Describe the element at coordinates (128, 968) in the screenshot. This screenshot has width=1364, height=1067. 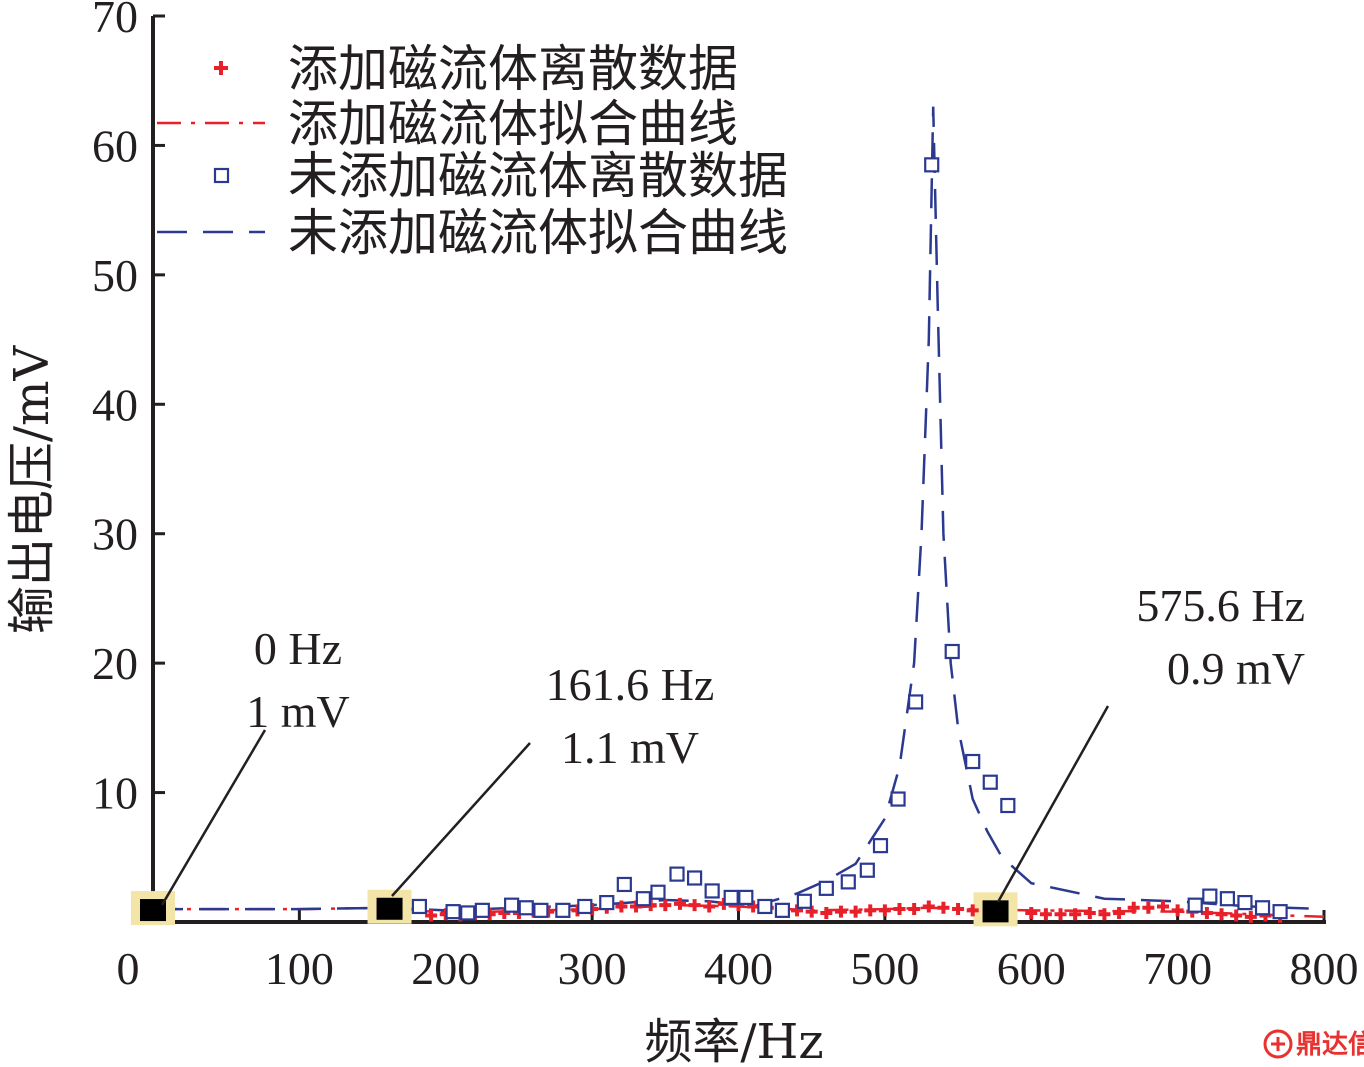
I see `x-tick-label: 0` at that location.